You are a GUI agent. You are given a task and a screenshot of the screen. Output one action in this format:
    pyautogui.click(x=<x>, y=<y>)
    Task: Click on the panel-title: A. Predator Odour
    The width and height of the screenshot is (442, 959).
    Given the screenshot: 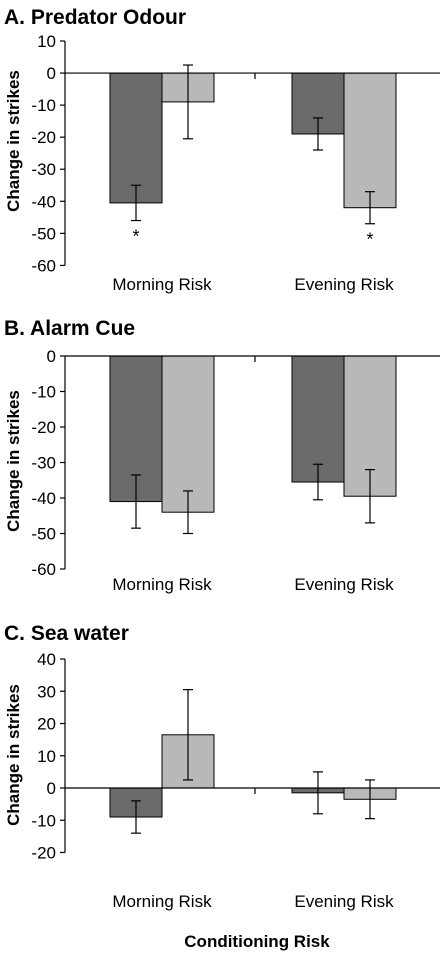 What is the action you would take?
    pyautogui.click(x=95, y=17)
    